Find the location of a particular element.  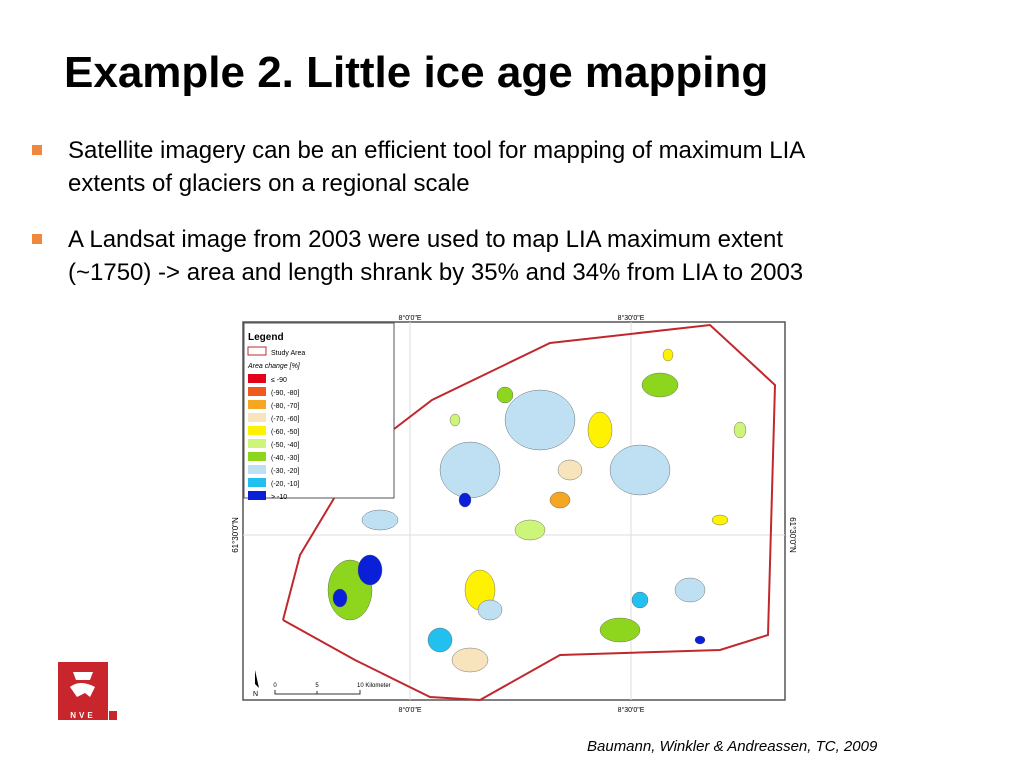

legend-label: (-60, -50] is located at coordinates (285, 432).